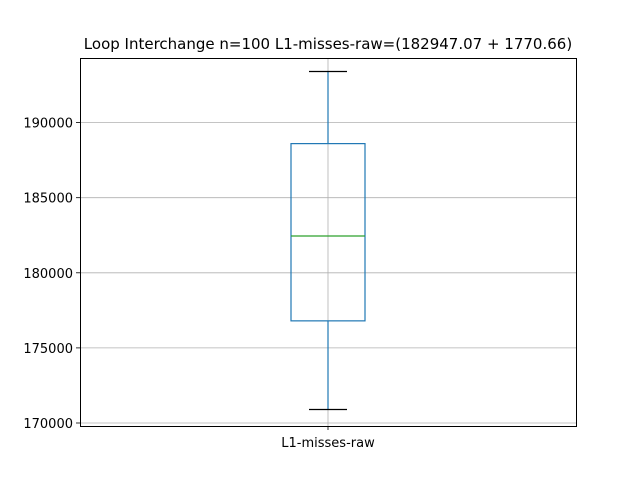 This screenshot has width=640, height=480. I want to click on y-tick-label: 170000, so click(48, 424).